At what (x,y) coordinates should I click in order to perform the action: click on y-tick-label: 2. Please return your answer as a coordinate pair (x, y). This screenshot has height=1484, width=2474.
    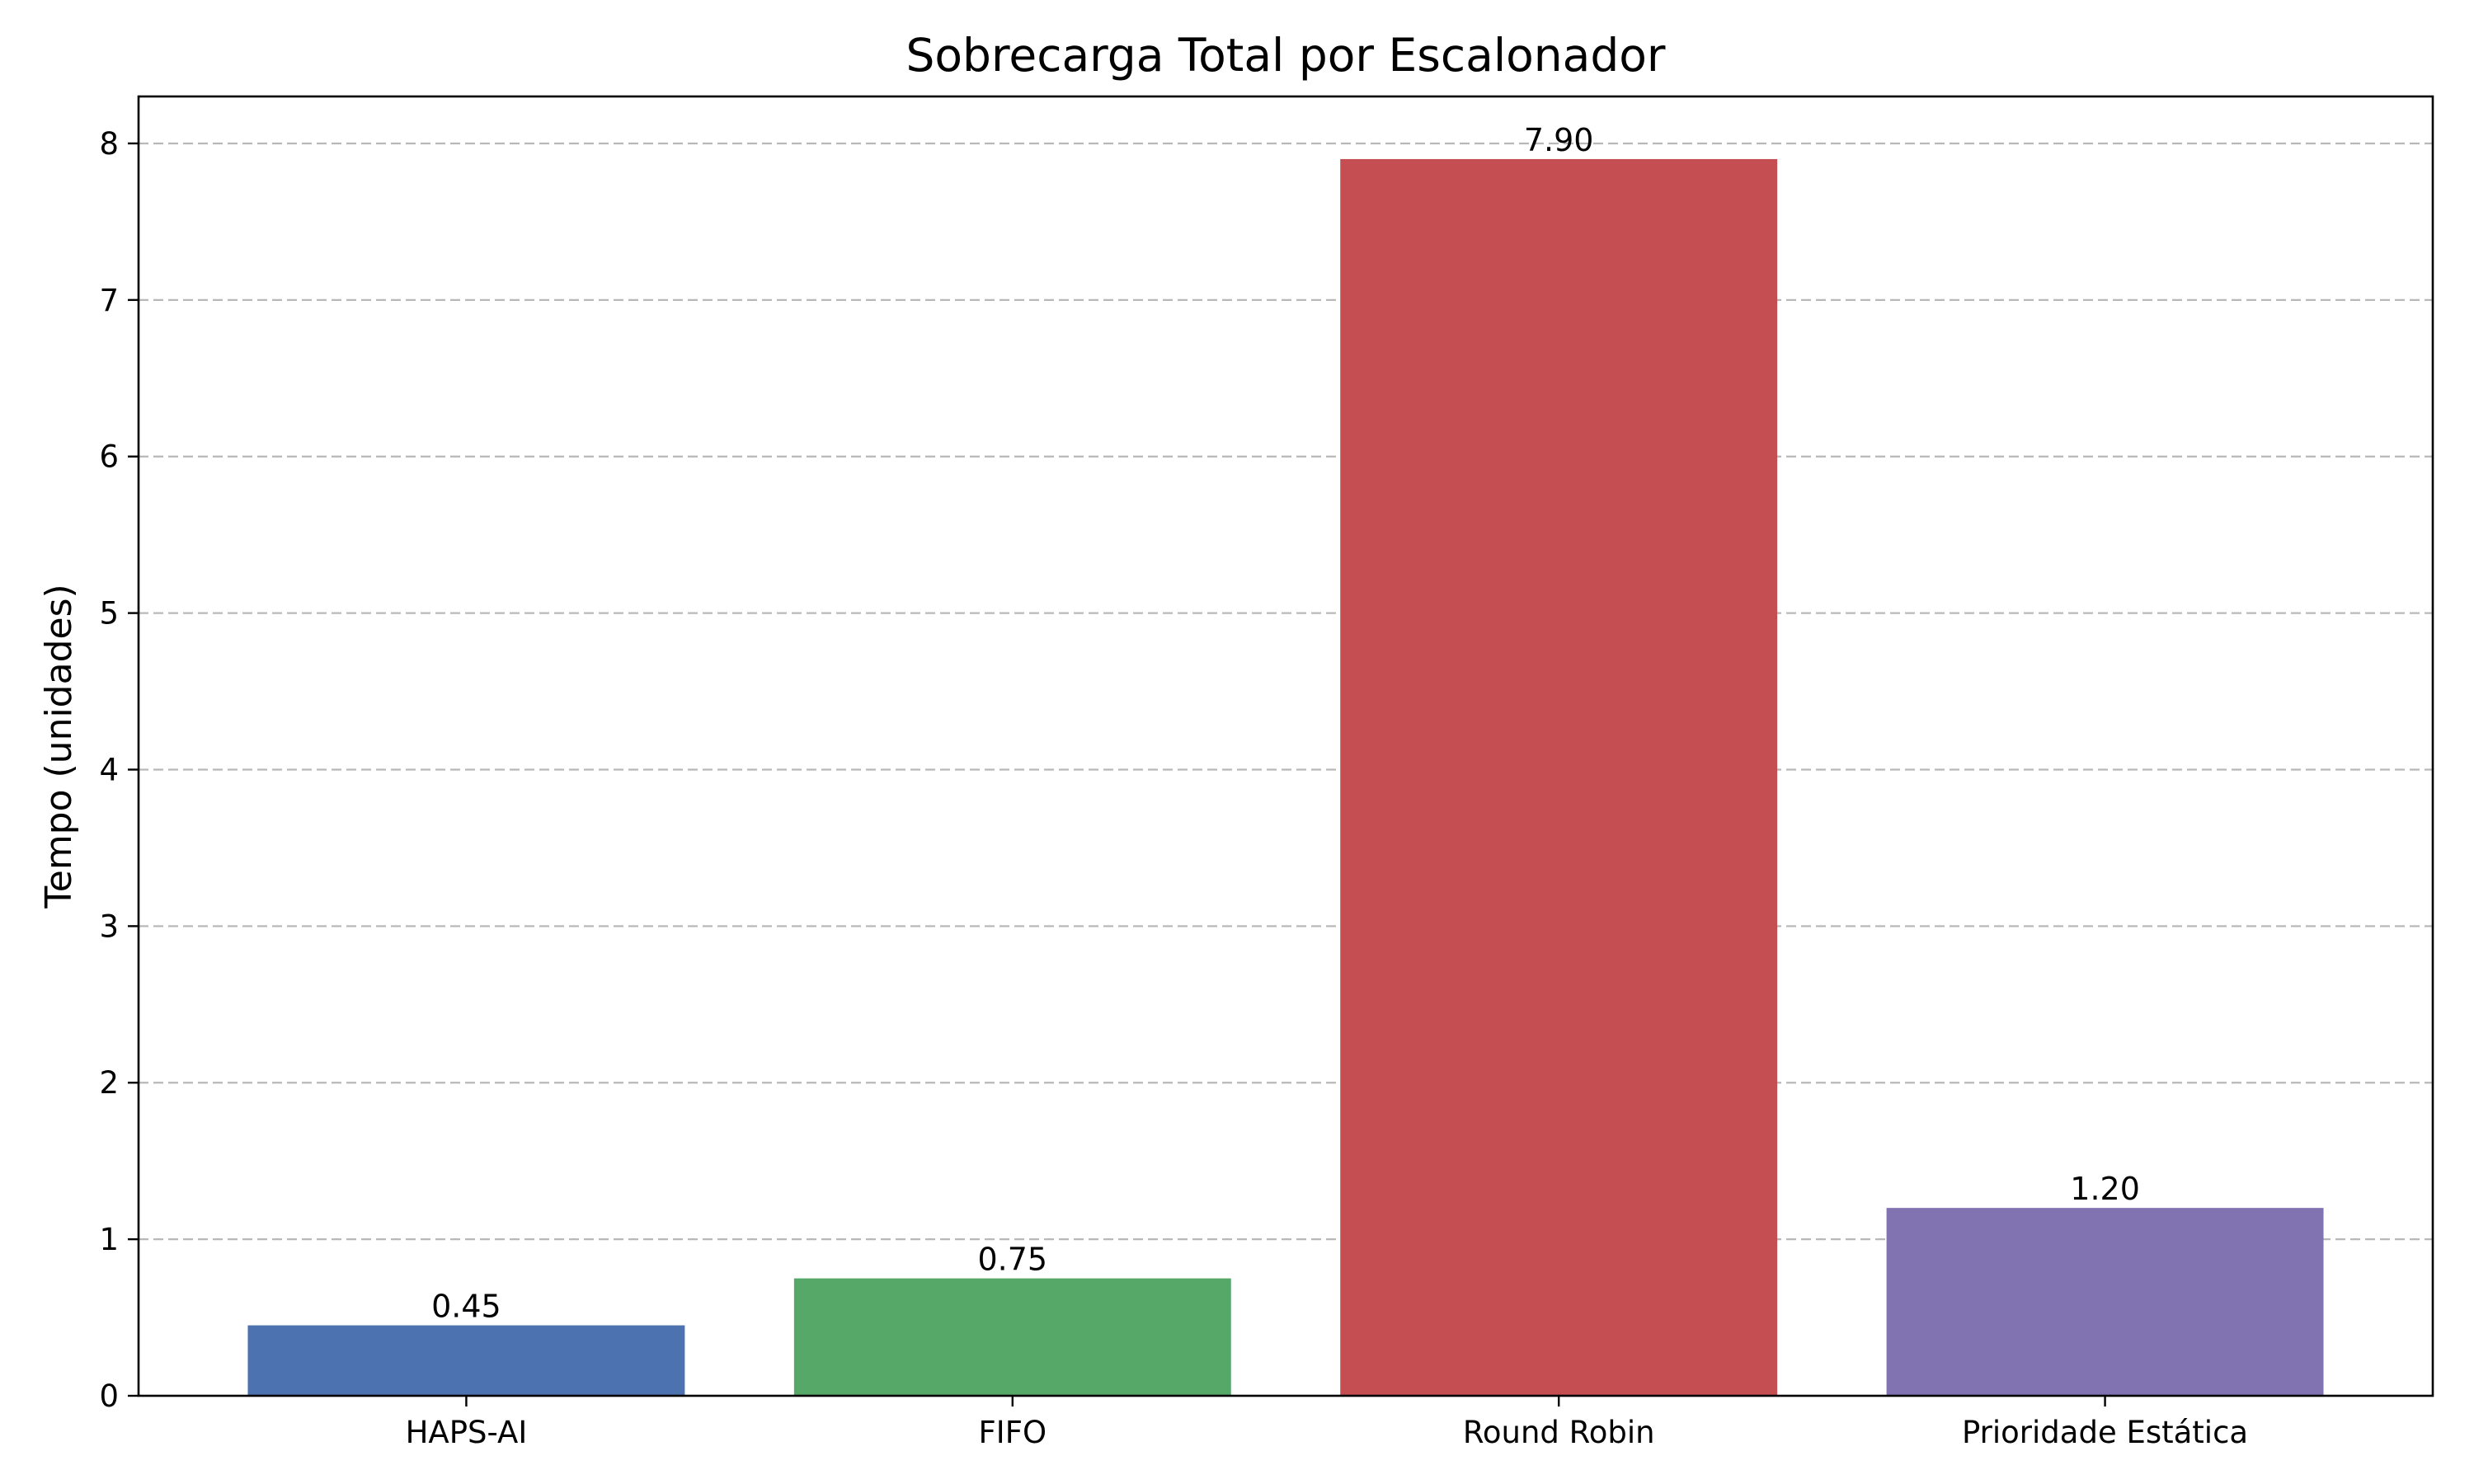
    Looking at the image, I should click on (109, 1083).